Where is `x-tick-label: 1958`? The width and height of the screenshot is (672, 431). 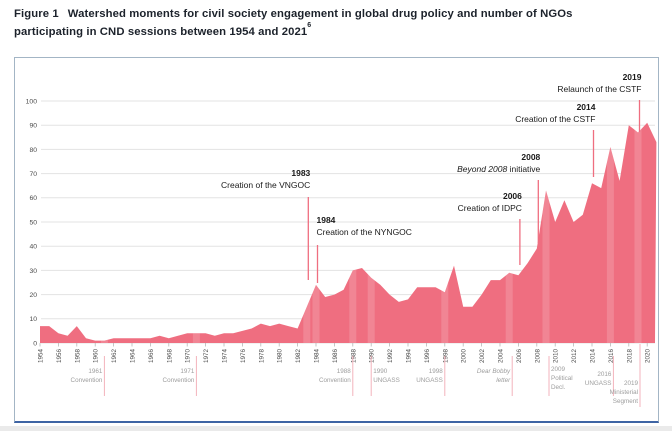
x-tick-label: 1958 is located at coordinates (77, 356).